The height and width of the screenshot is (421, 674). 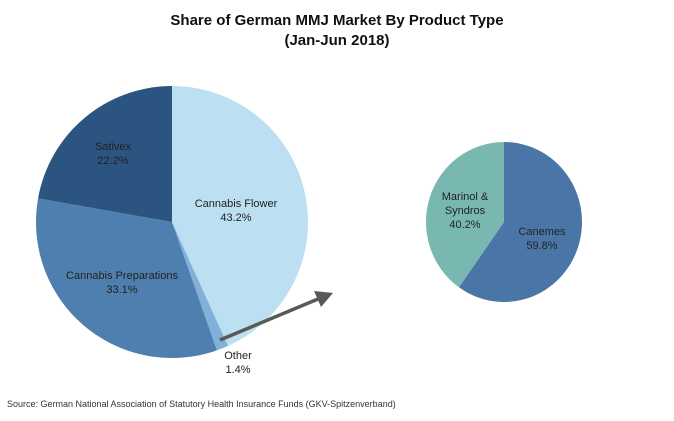 I want to click on pie-slice-canemes, so click(x=520, y=222).